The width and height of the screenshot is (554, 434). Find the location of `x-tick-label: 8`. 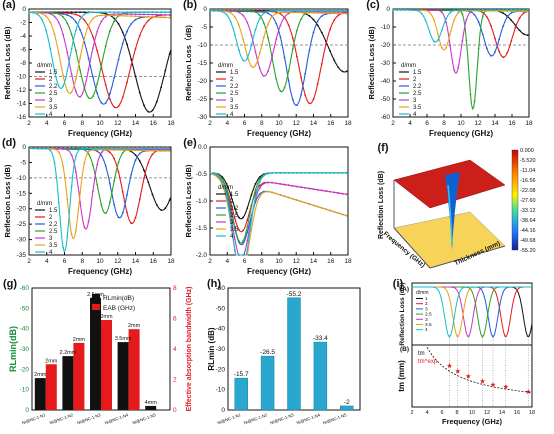

x-tick-label: 8 is located at coordinates (456, 413).